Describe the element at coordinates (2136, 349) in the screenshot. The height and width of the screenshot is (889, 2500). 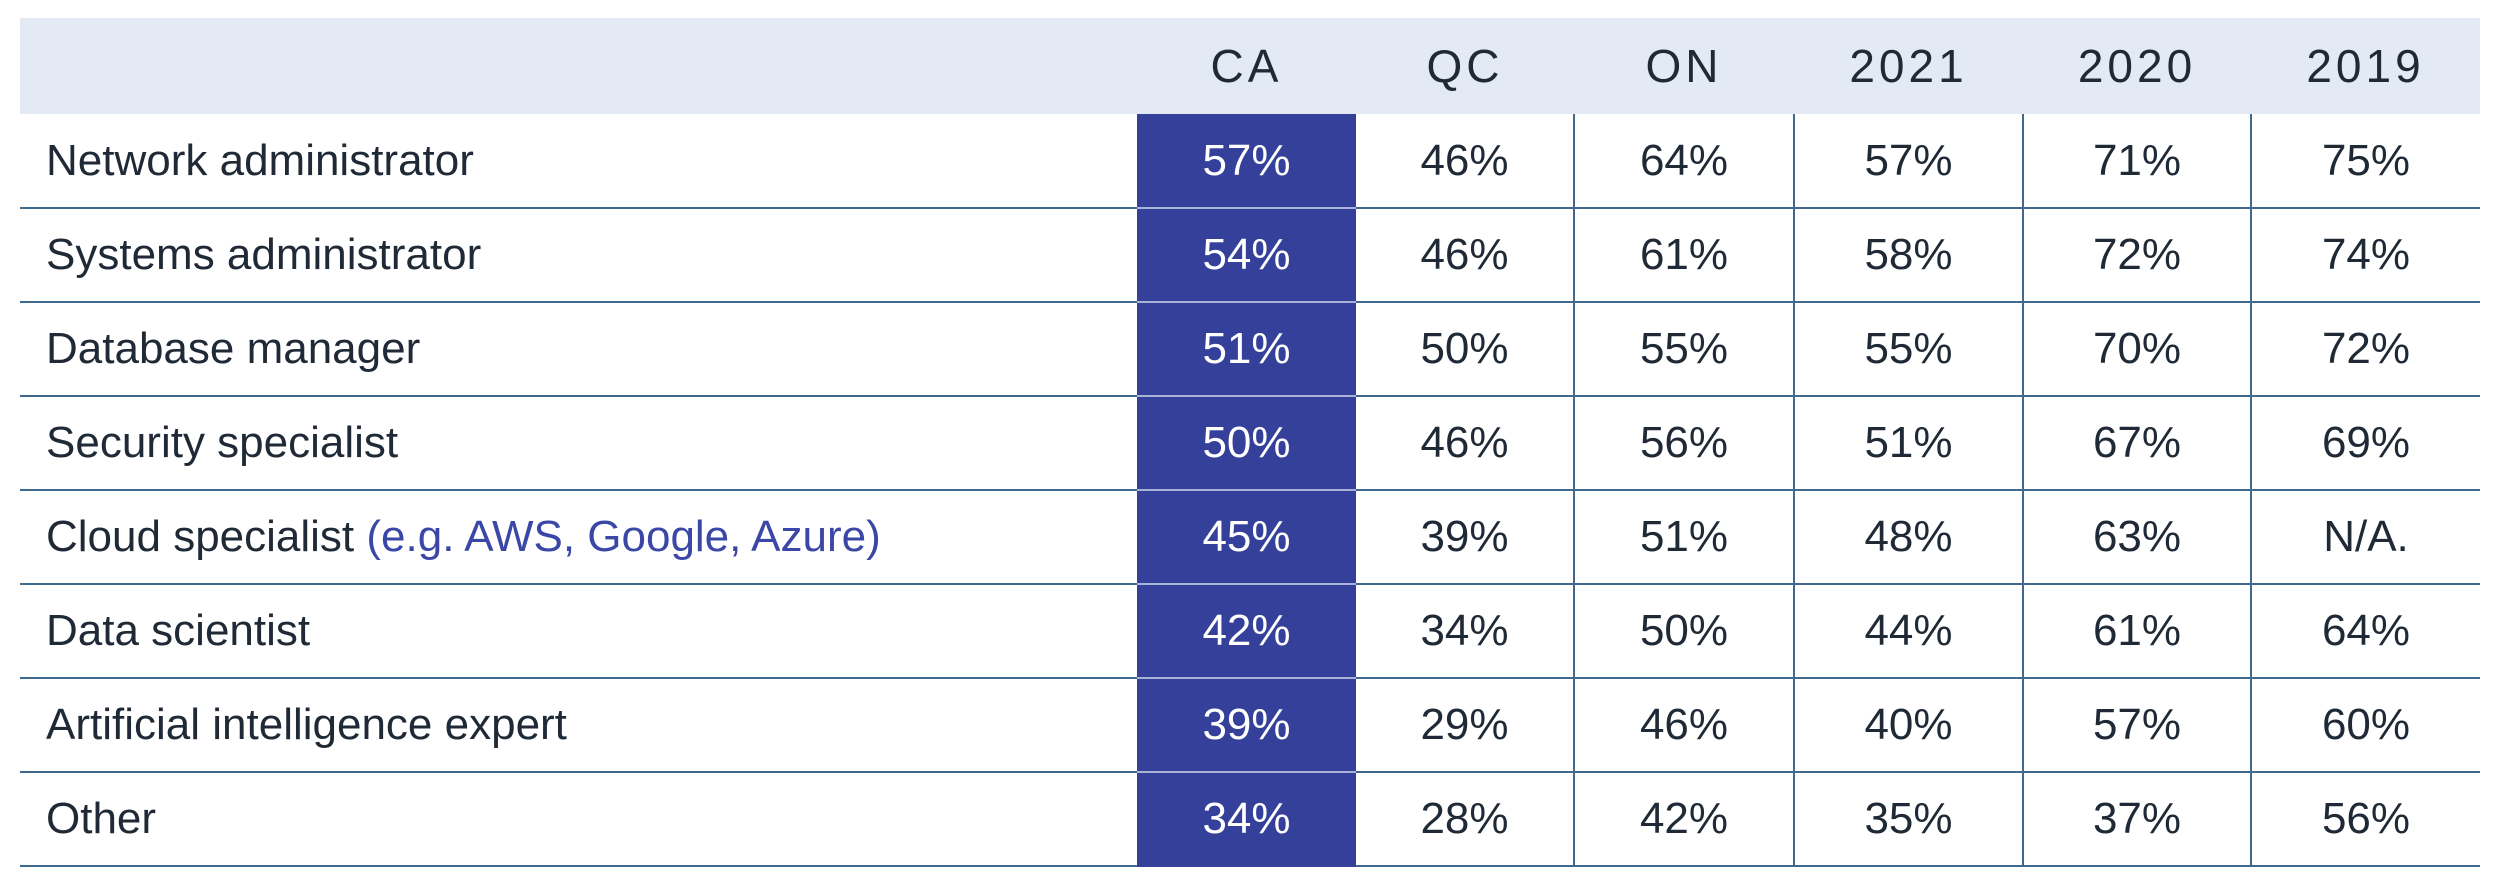
I see `cell-2020: 70%` at that location.